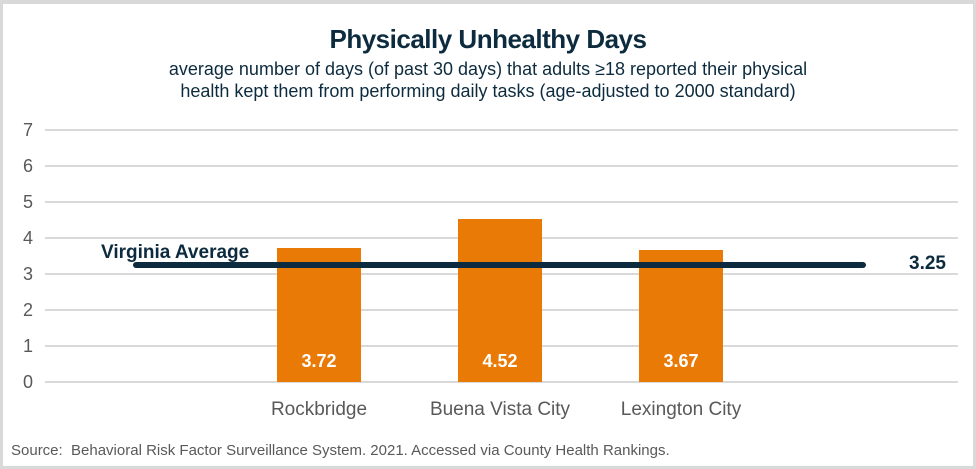 This screenshot has width=976, height=469. I want to click on y-axis-tick-label: 6, so click(27, 166).